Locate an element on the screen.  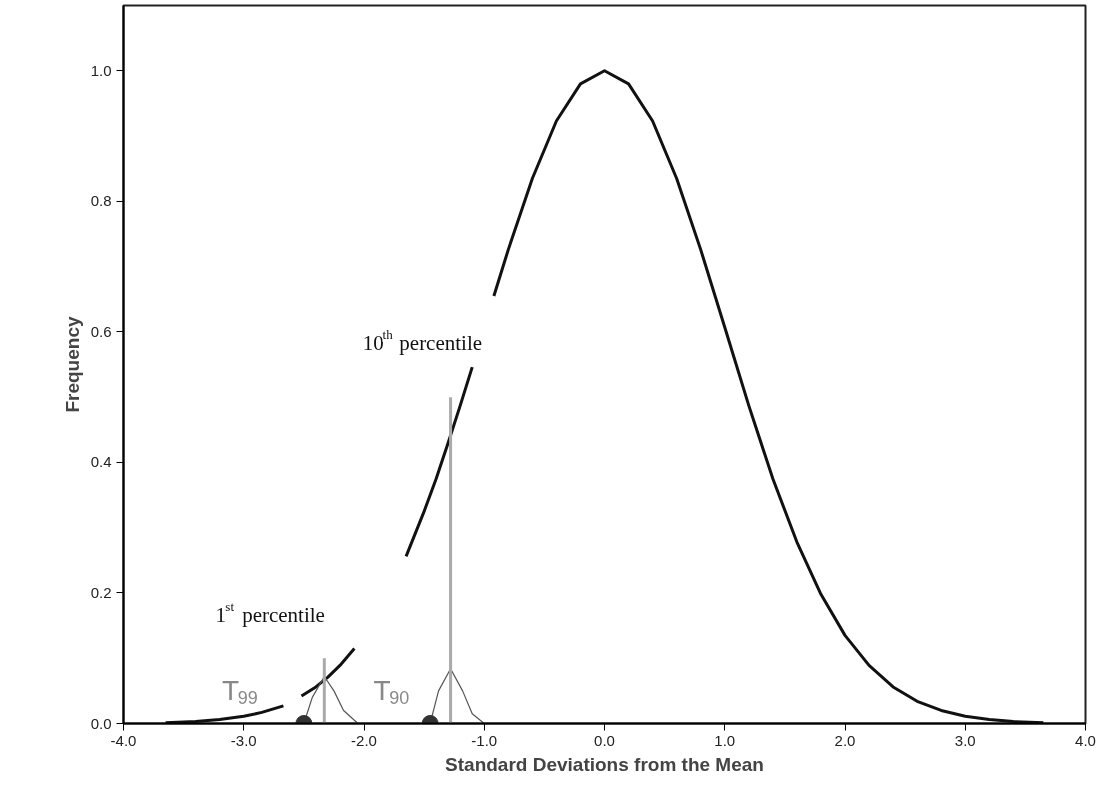
x-tick-label: -2.0 is located at coordinates (364, 740).